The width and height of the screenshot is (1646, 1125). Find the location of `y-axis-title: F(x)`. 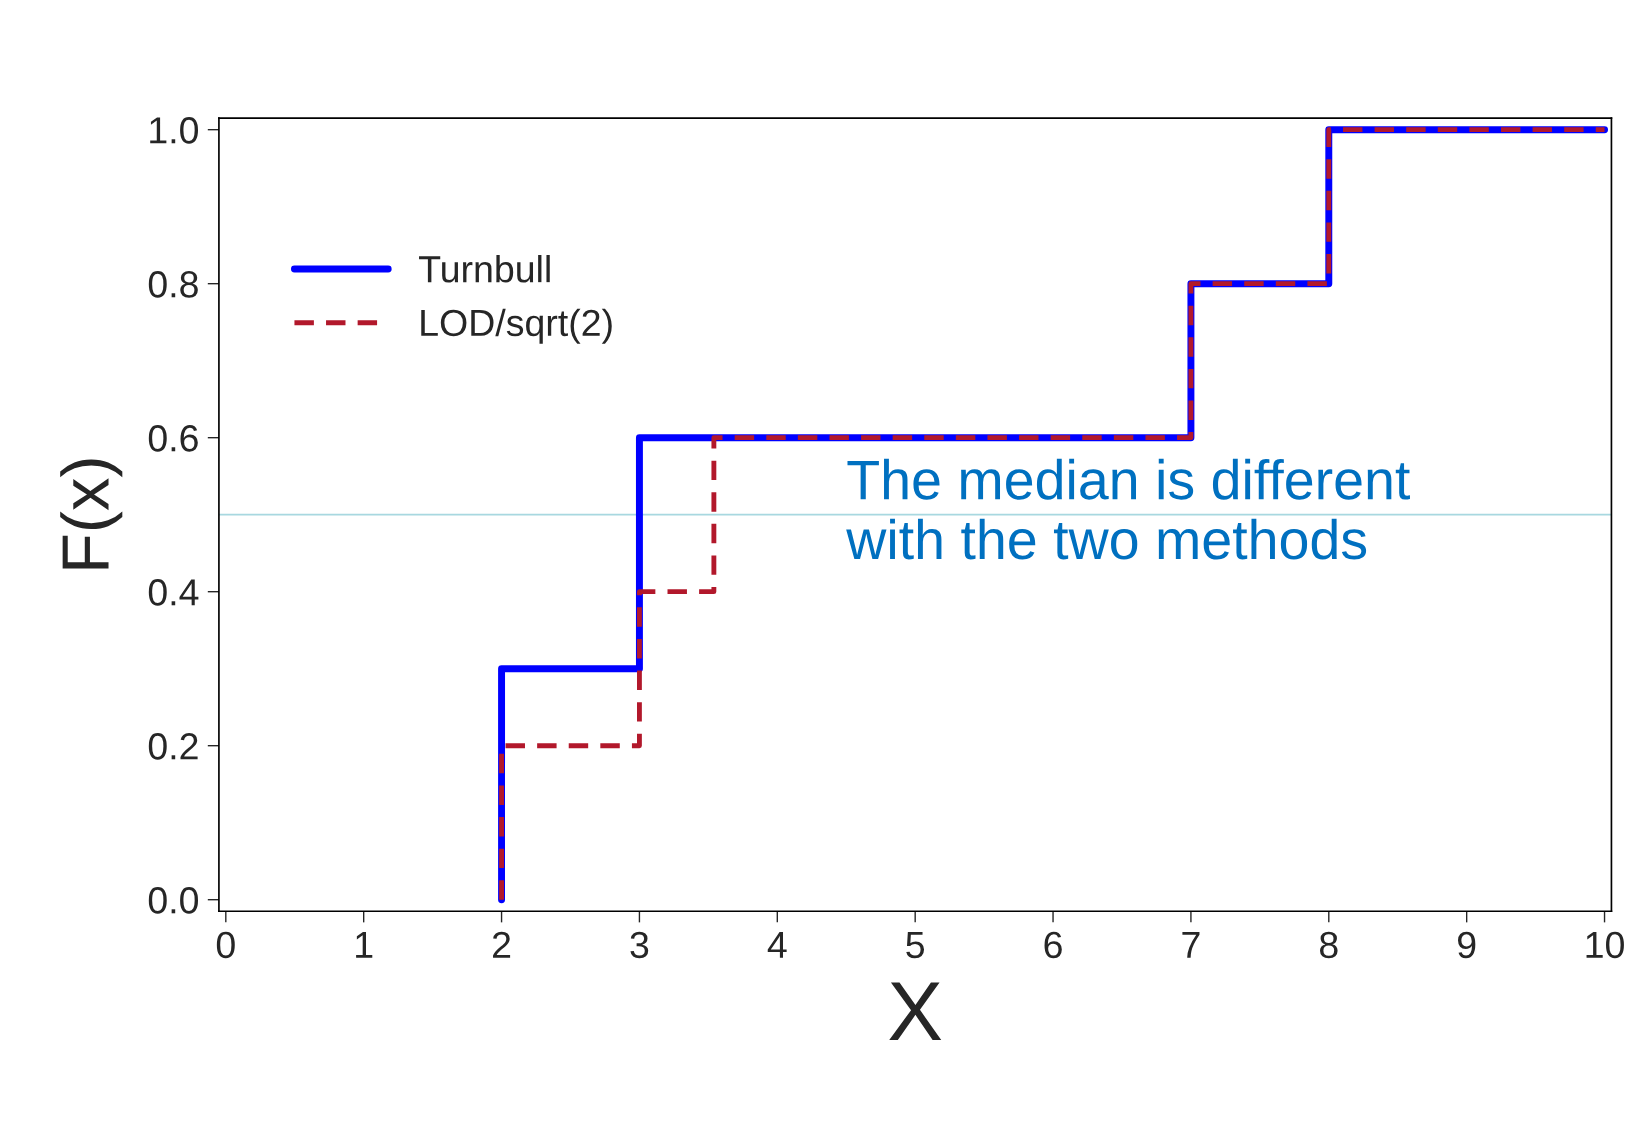

y-axis-title: F(x) is located at coordinates (91, 514).